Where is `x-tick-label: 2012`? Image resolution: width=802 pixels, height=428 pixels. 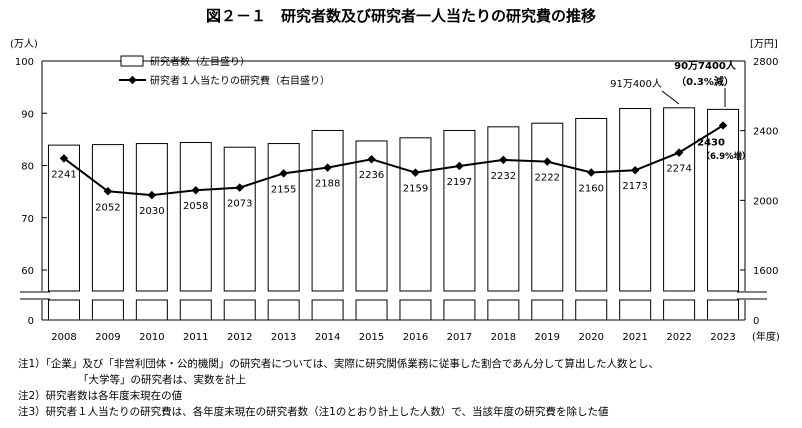 x-tick-label: 2012 is located at coordinates (239, 337).